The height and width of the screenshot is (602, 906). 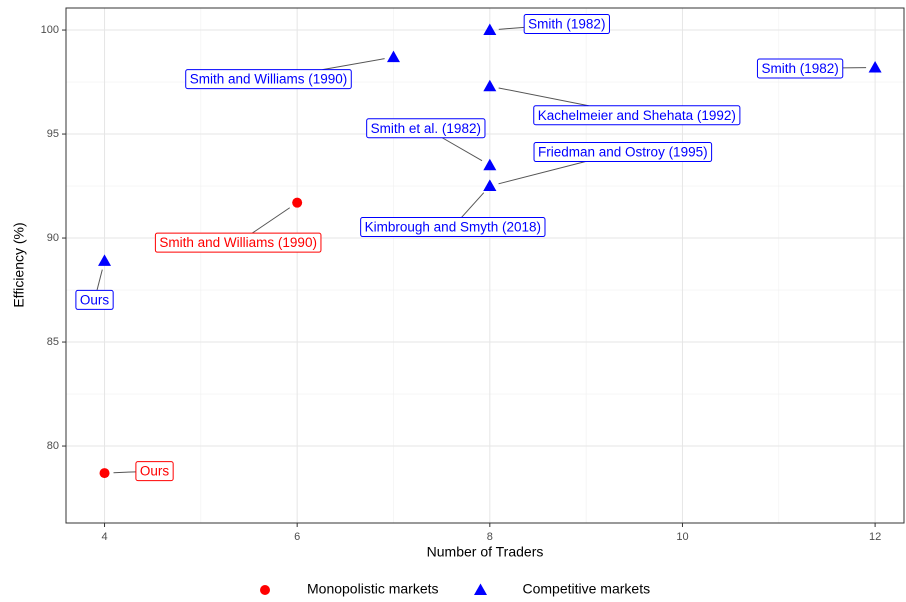 What do you see at coordinates (50, 30) in the screenshot?
I see `y-tick-label: 100` at bounding box center [50, 30].